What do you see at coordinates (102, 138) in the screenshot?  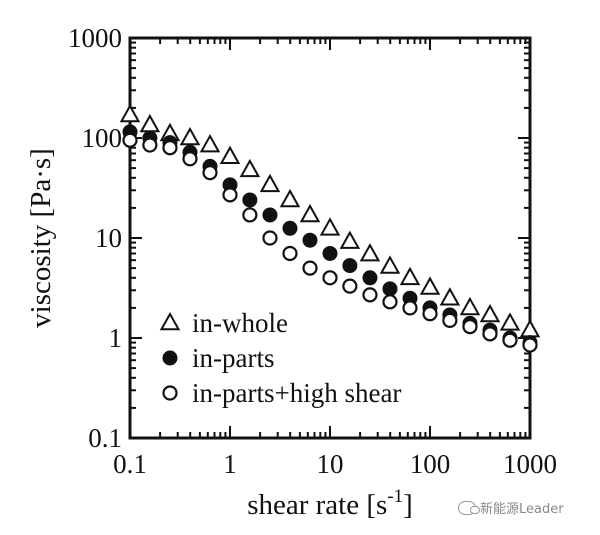 I see `y-tick-label: 100` at bounding box center [102, 138].